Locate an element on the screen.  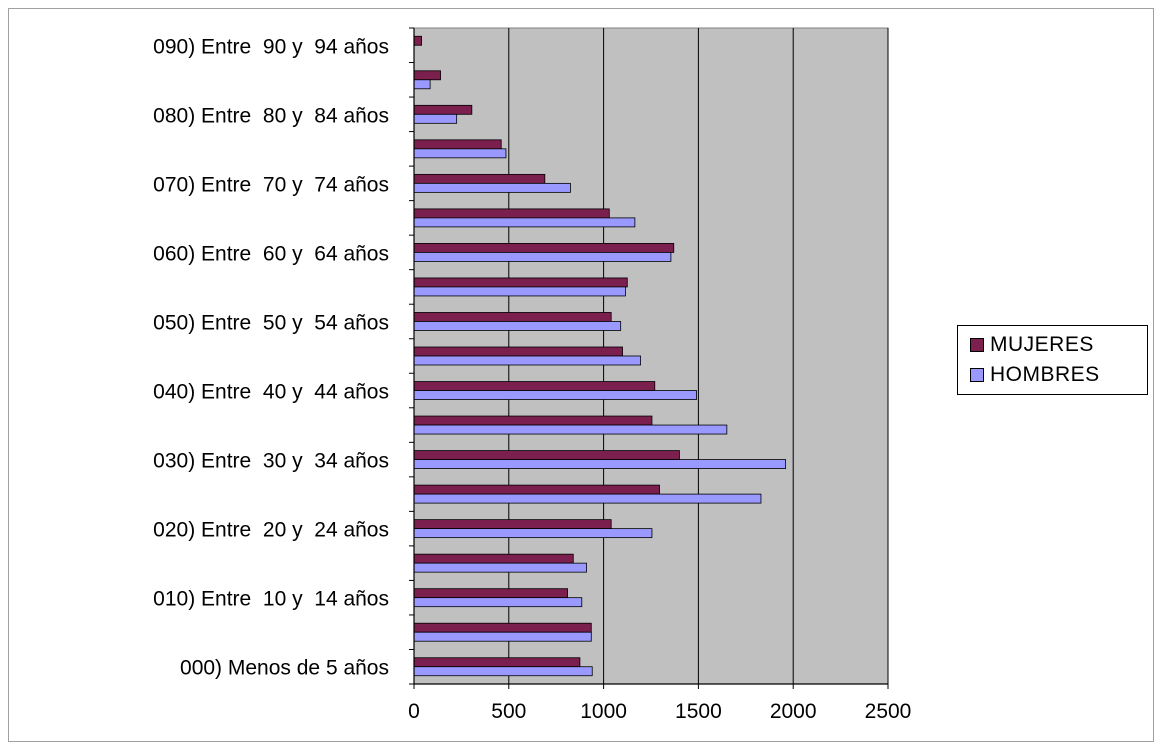
category-label: 070) Entre 70 y 74 años is located at coordinates (271, 184).